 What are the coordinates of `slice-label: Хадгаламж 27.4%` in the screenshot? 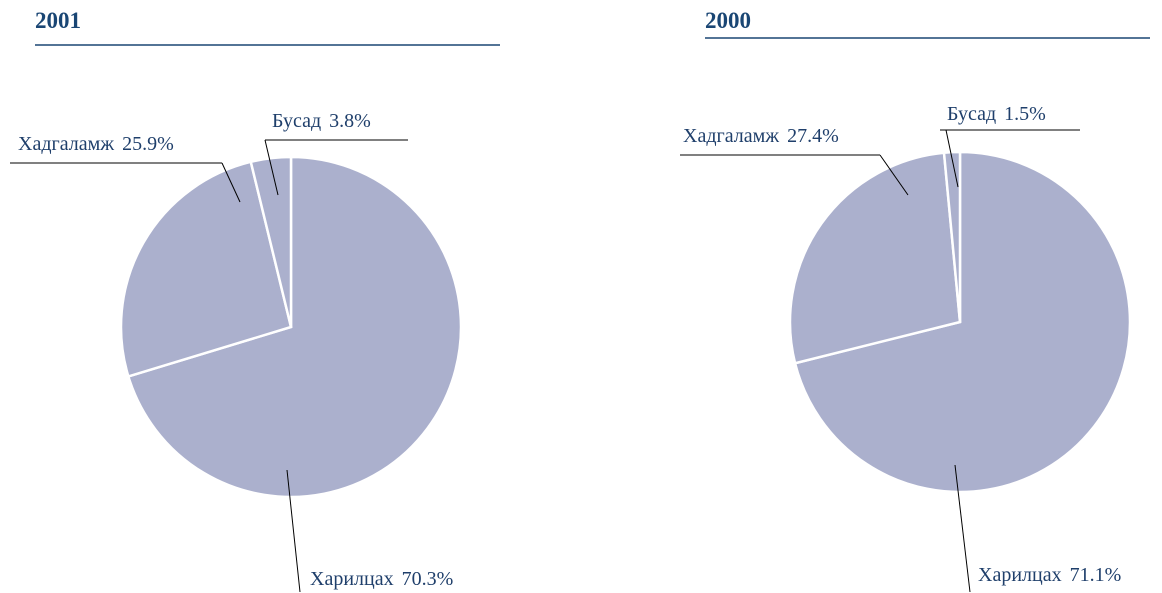 It's located at (761, 136).